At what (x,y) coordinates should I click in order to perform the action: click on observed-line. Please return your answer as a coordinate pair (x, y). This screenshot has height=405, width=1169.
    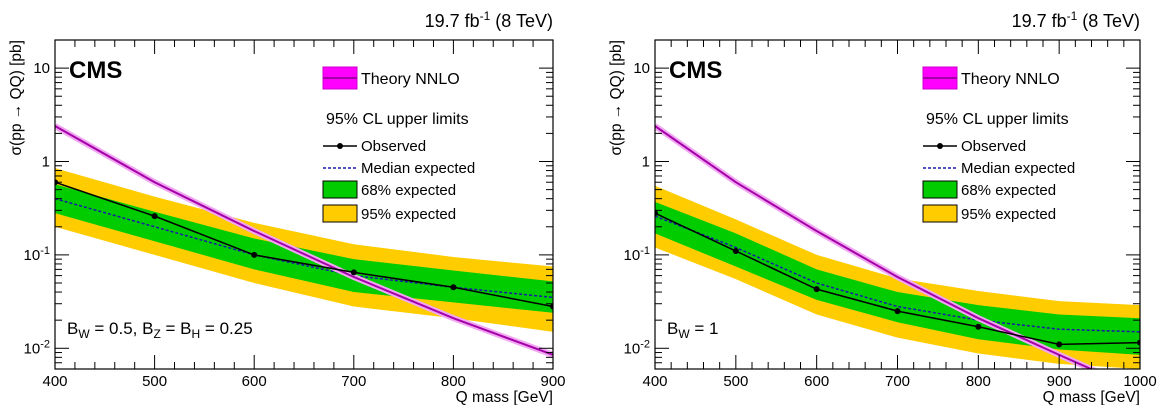
    Looking at the image, I should click on (304, 244).